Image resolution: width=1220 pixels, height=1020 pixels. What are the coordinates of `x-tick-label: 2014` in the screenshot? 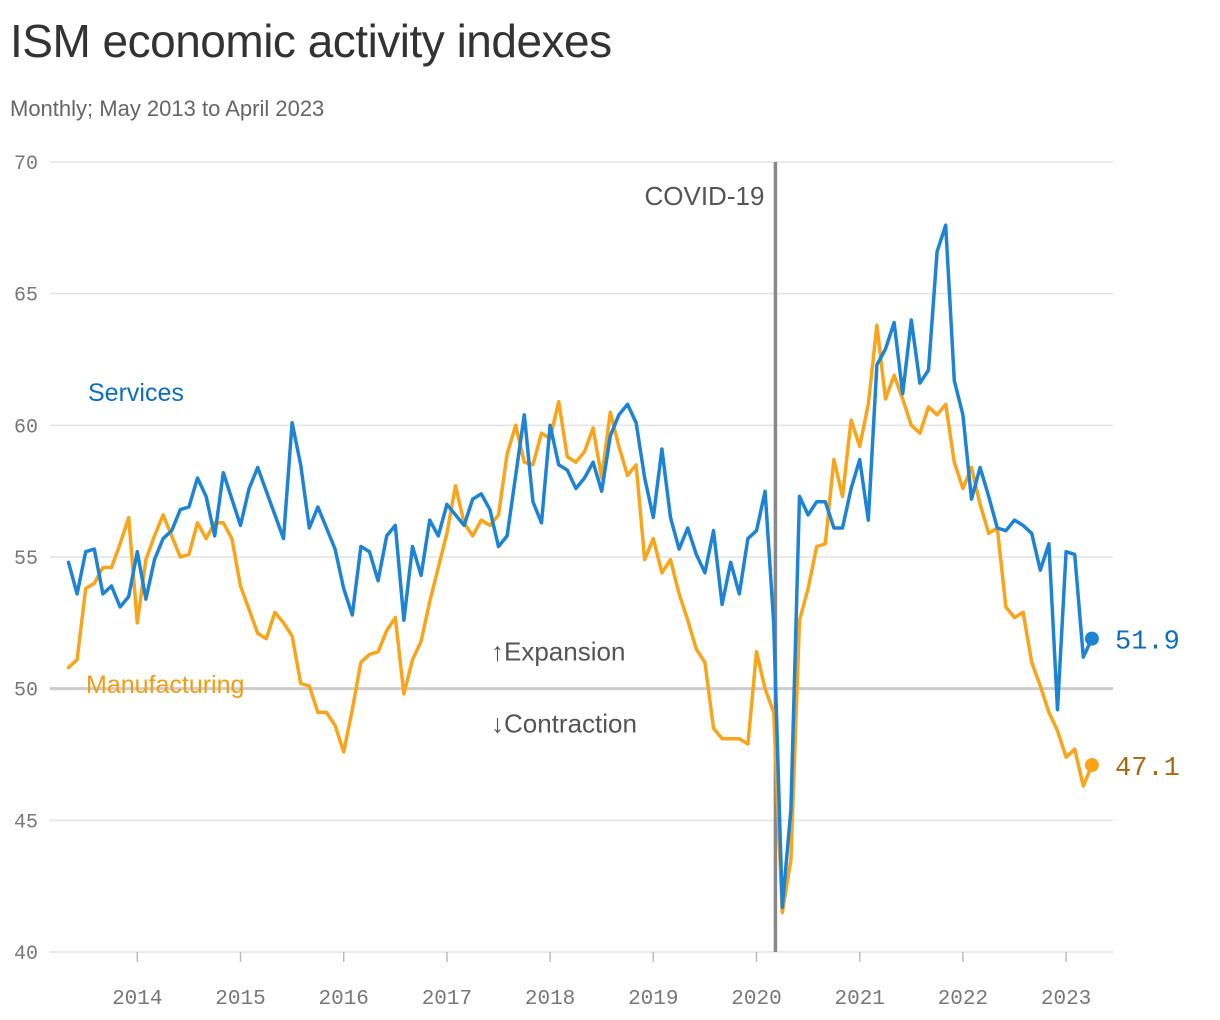 It's located at (137, 999).